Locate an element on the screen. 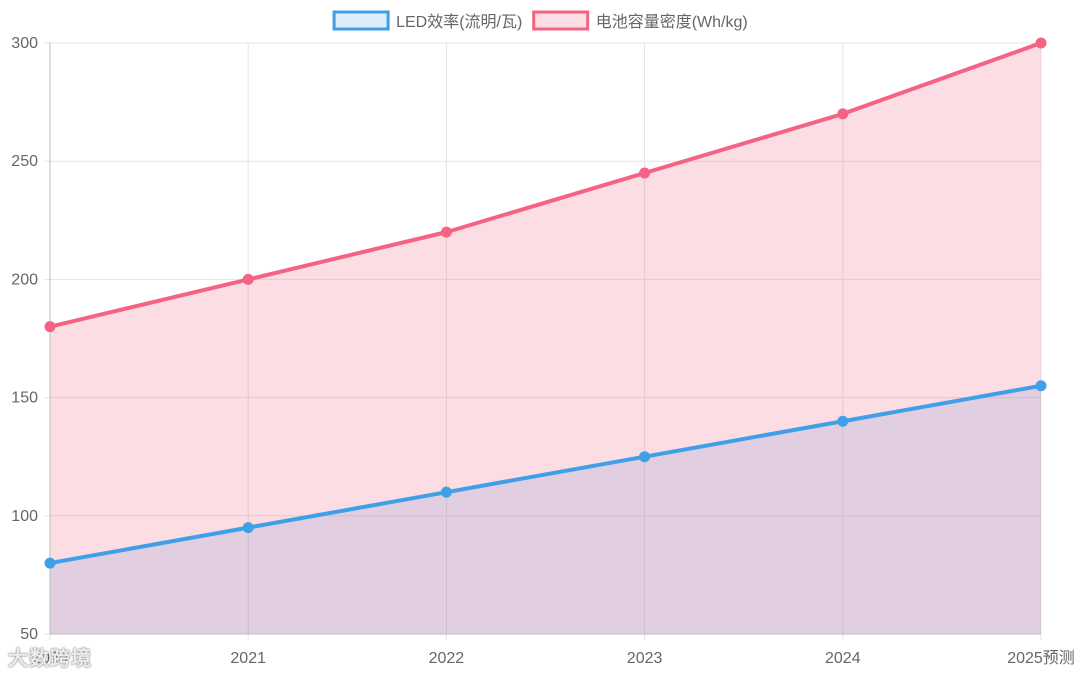  x-tick-label: 2020 is located at coordinates (50, 658).